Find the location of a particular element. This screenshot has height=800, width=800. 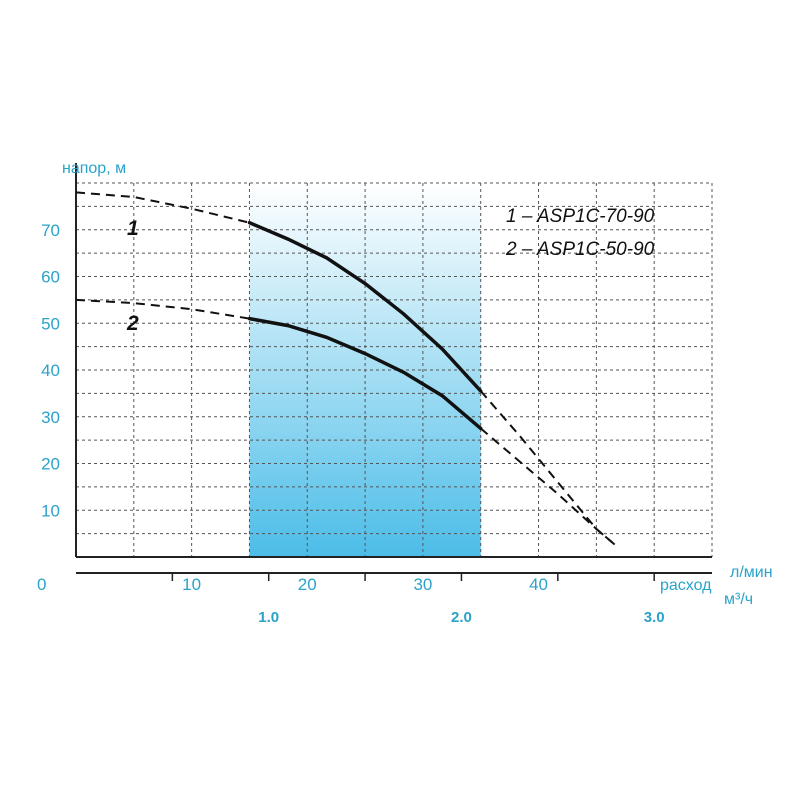

x-tick-label-lmin: 40 is located at coordinates (538, 584).